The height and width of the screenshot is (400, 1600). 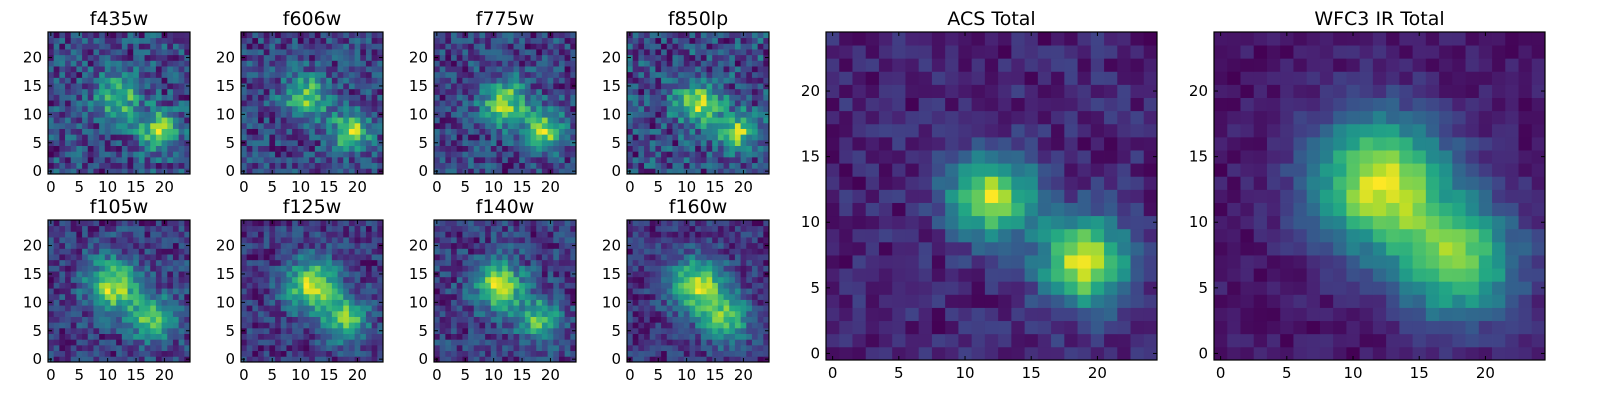 What do you see at coordinates (107, 187) in the screenshot?
I see `x-tick-label: 10` at bounding box center [107, 187].